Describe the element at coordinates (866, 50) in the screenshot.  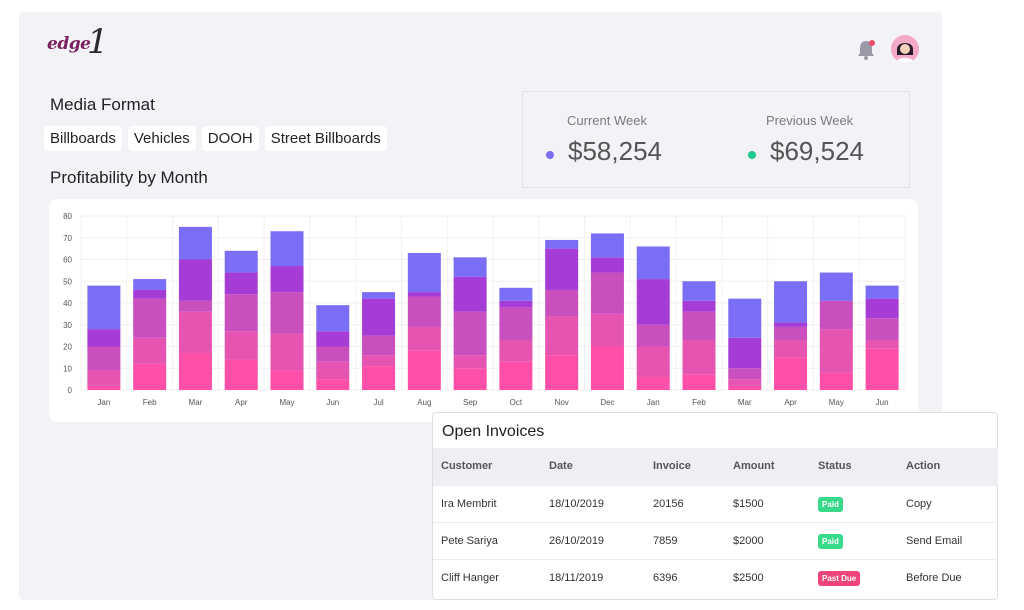
I see `bell-icon` at that location.